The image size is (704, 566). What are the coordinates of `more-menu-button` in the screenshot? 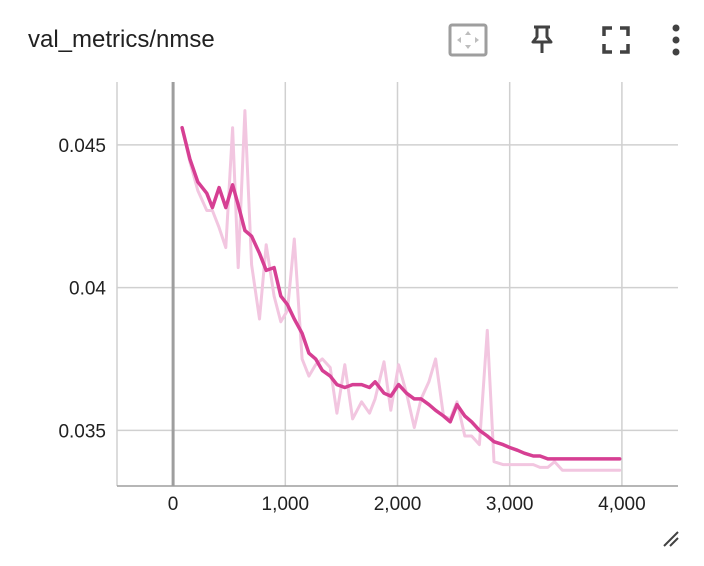 It's located at (676, 40).